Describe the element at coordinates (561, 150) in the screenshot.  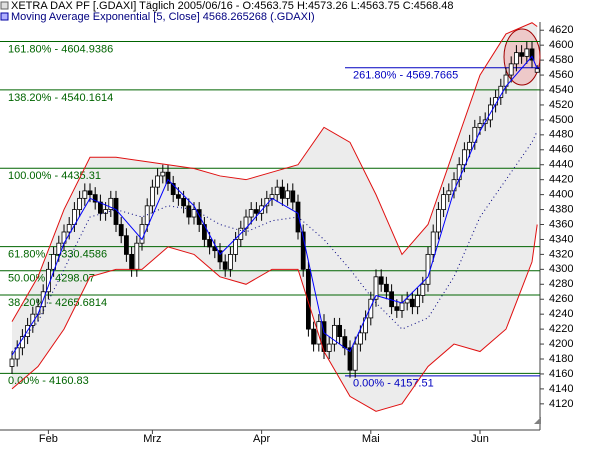
I see `y-tick-label: 4460` at that location.